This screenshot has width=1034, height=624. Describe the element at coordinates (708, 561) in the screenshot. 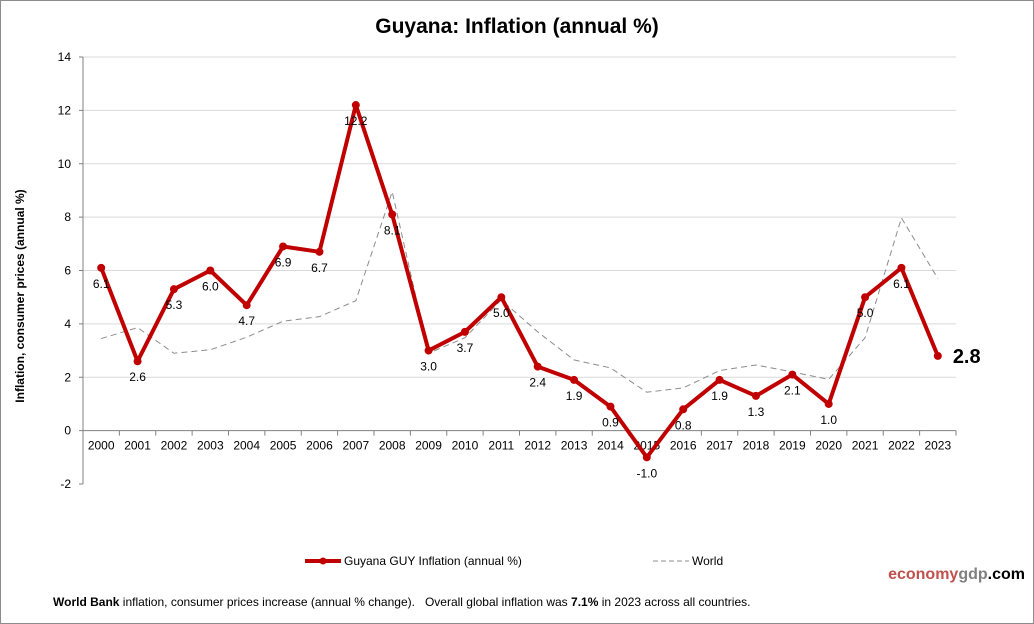

I see `legend-label-world: World` at that location.